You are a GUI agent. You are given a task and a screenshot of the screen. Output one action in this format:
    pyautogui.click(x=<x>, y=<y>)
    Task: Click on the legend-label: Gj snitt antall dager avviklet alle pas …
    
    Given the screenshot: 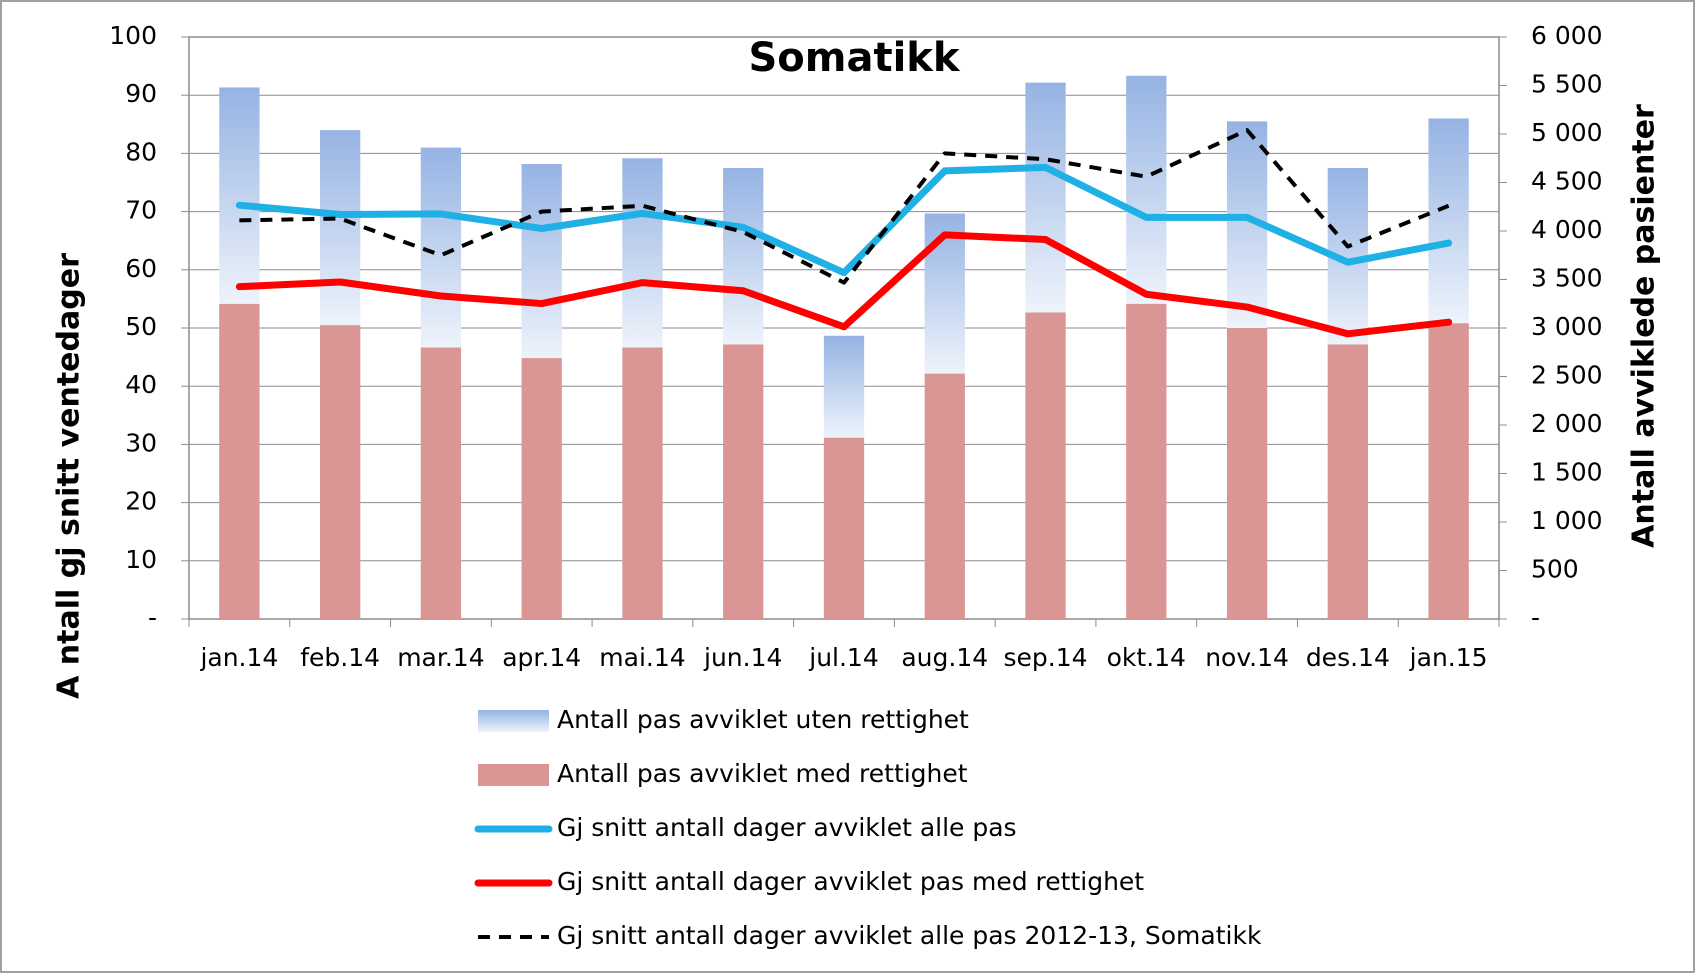 What is the action you would take?
    pyautogui.click(x=909, y=935)
    